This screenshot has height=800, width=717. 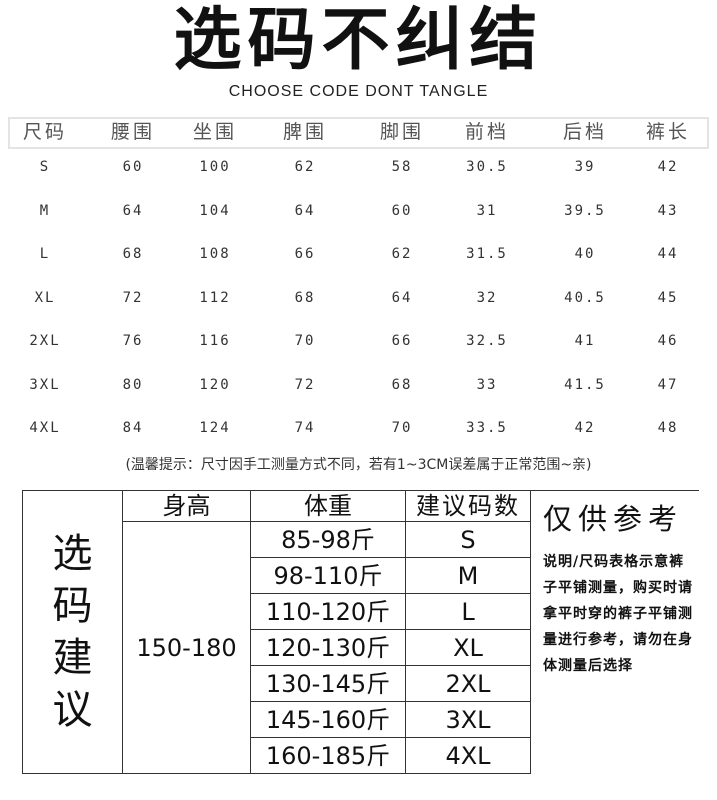 What do you see at coordinates (668, 132) in the screenshot?
I see `size-header-cell: 裤长` at bounding box center [668, 132].